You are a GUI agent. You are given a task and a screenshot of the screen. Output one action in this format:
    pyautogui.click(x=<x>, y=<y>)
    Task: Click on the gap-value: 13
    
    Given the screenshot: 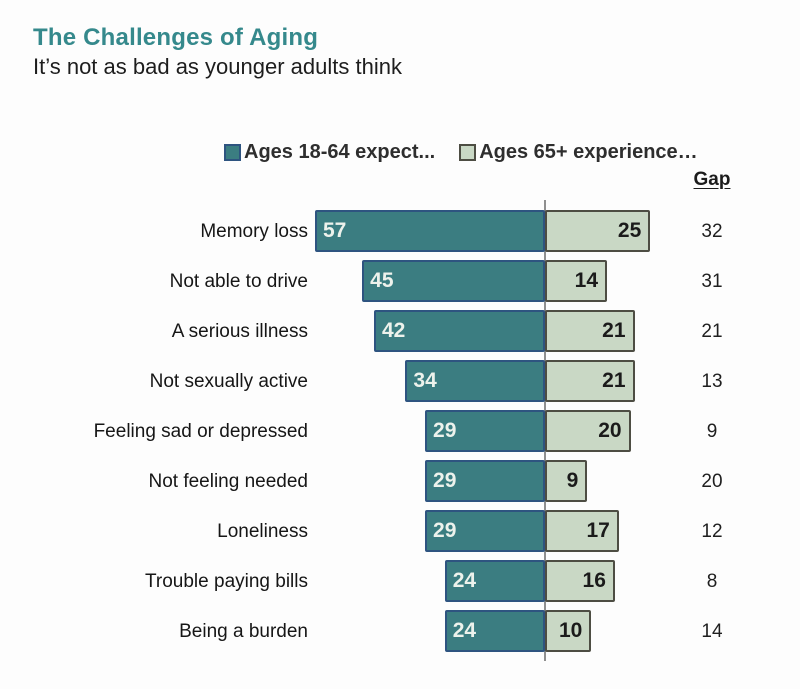 What is the action you would take?
    pyautogui.click(x=712, y=381)
    